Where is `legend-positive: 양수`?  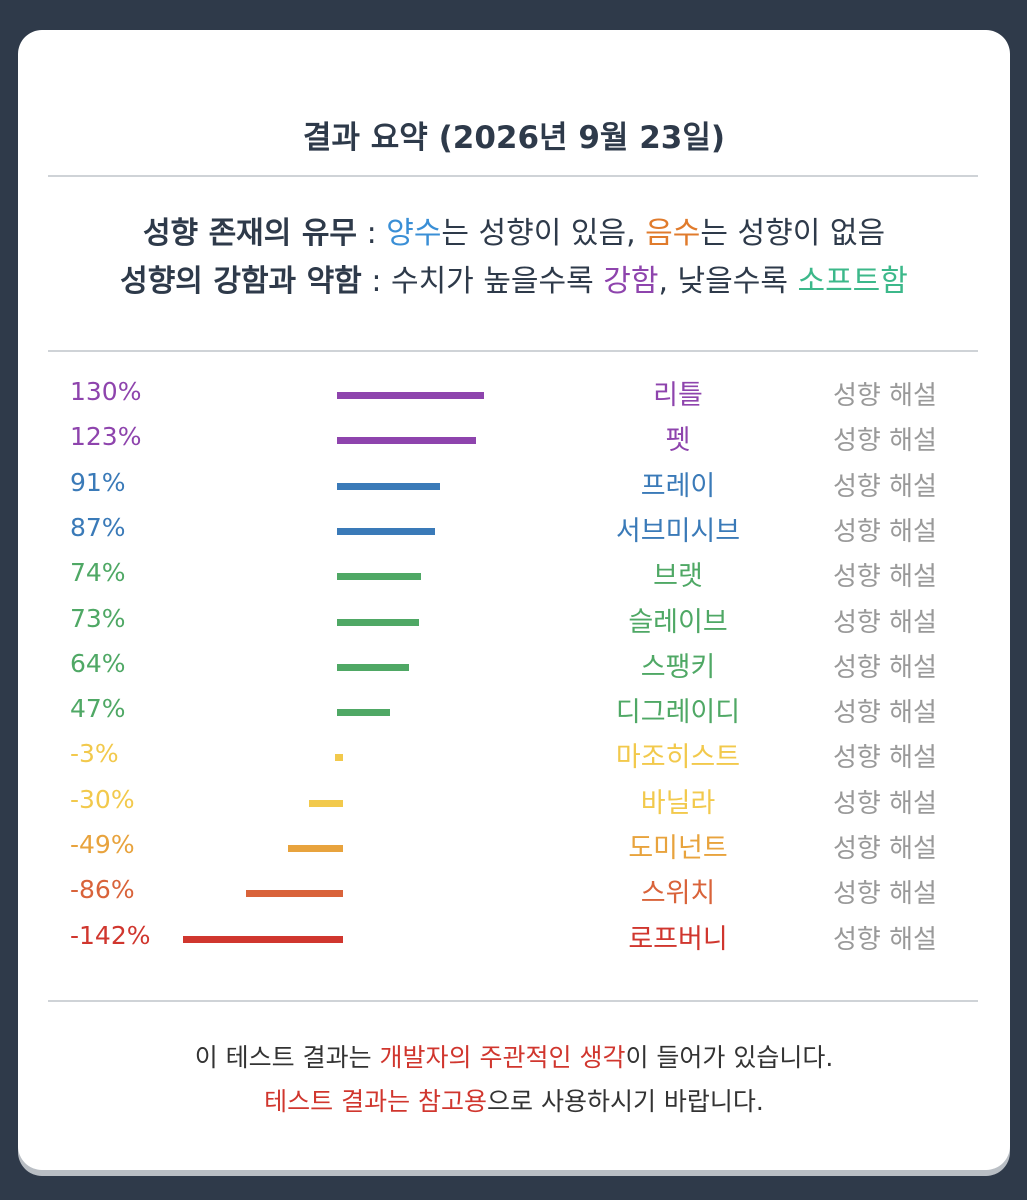
legend-positive: 양수 is located at coordinates (414, 233).